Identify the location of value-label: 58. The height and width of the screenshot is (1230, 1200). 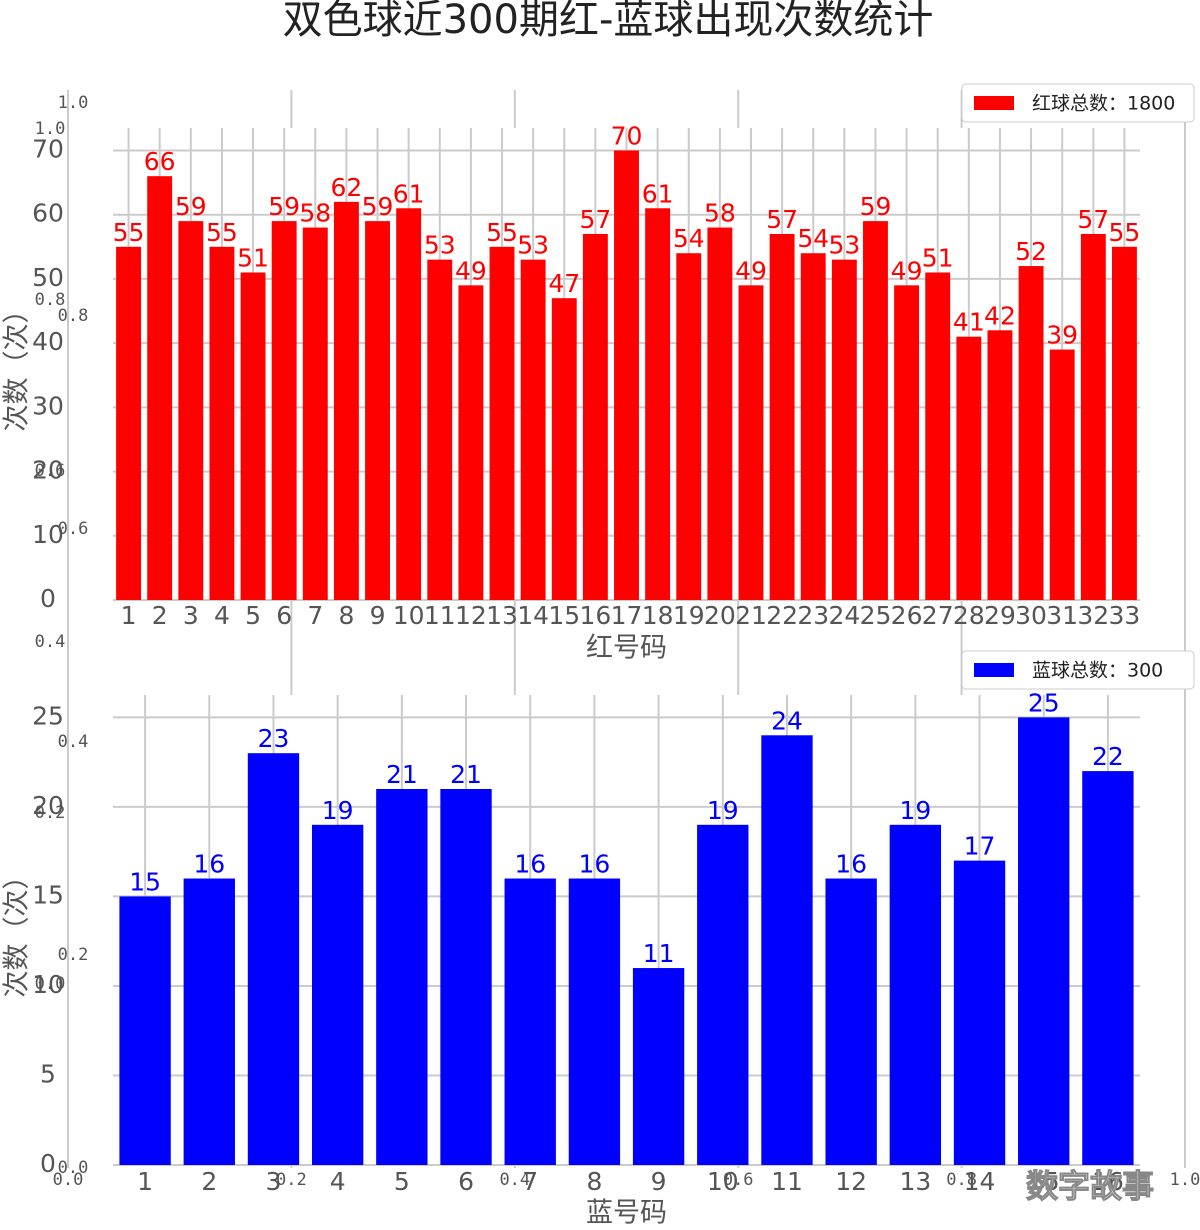
(720, 213).